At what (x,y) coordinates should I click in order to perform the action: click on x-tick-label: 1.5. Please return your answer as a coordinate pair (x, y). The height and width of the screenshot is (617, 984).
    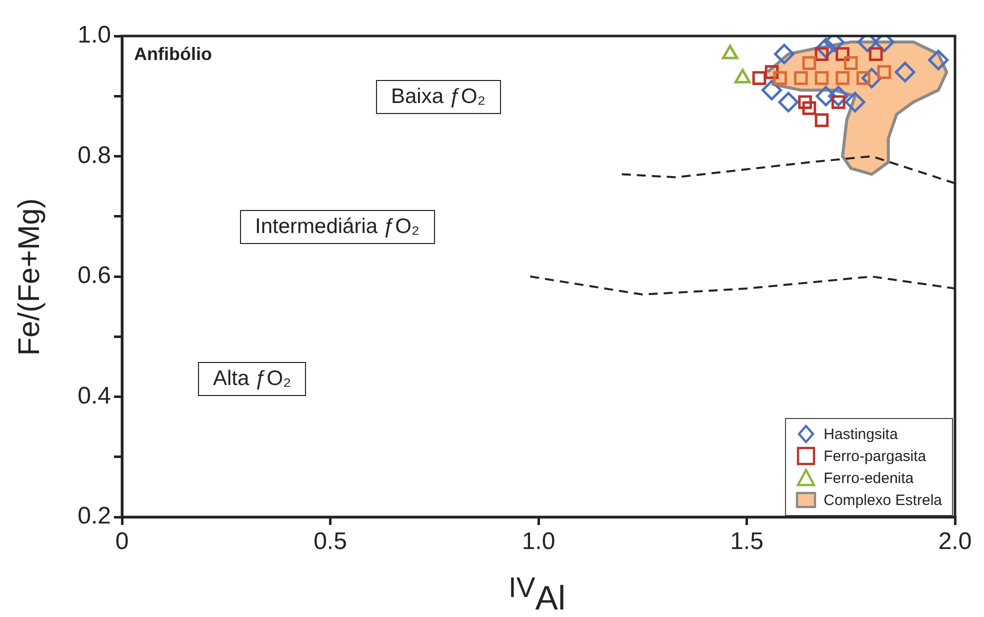
    Looking at the image, I should click on (747, 542).